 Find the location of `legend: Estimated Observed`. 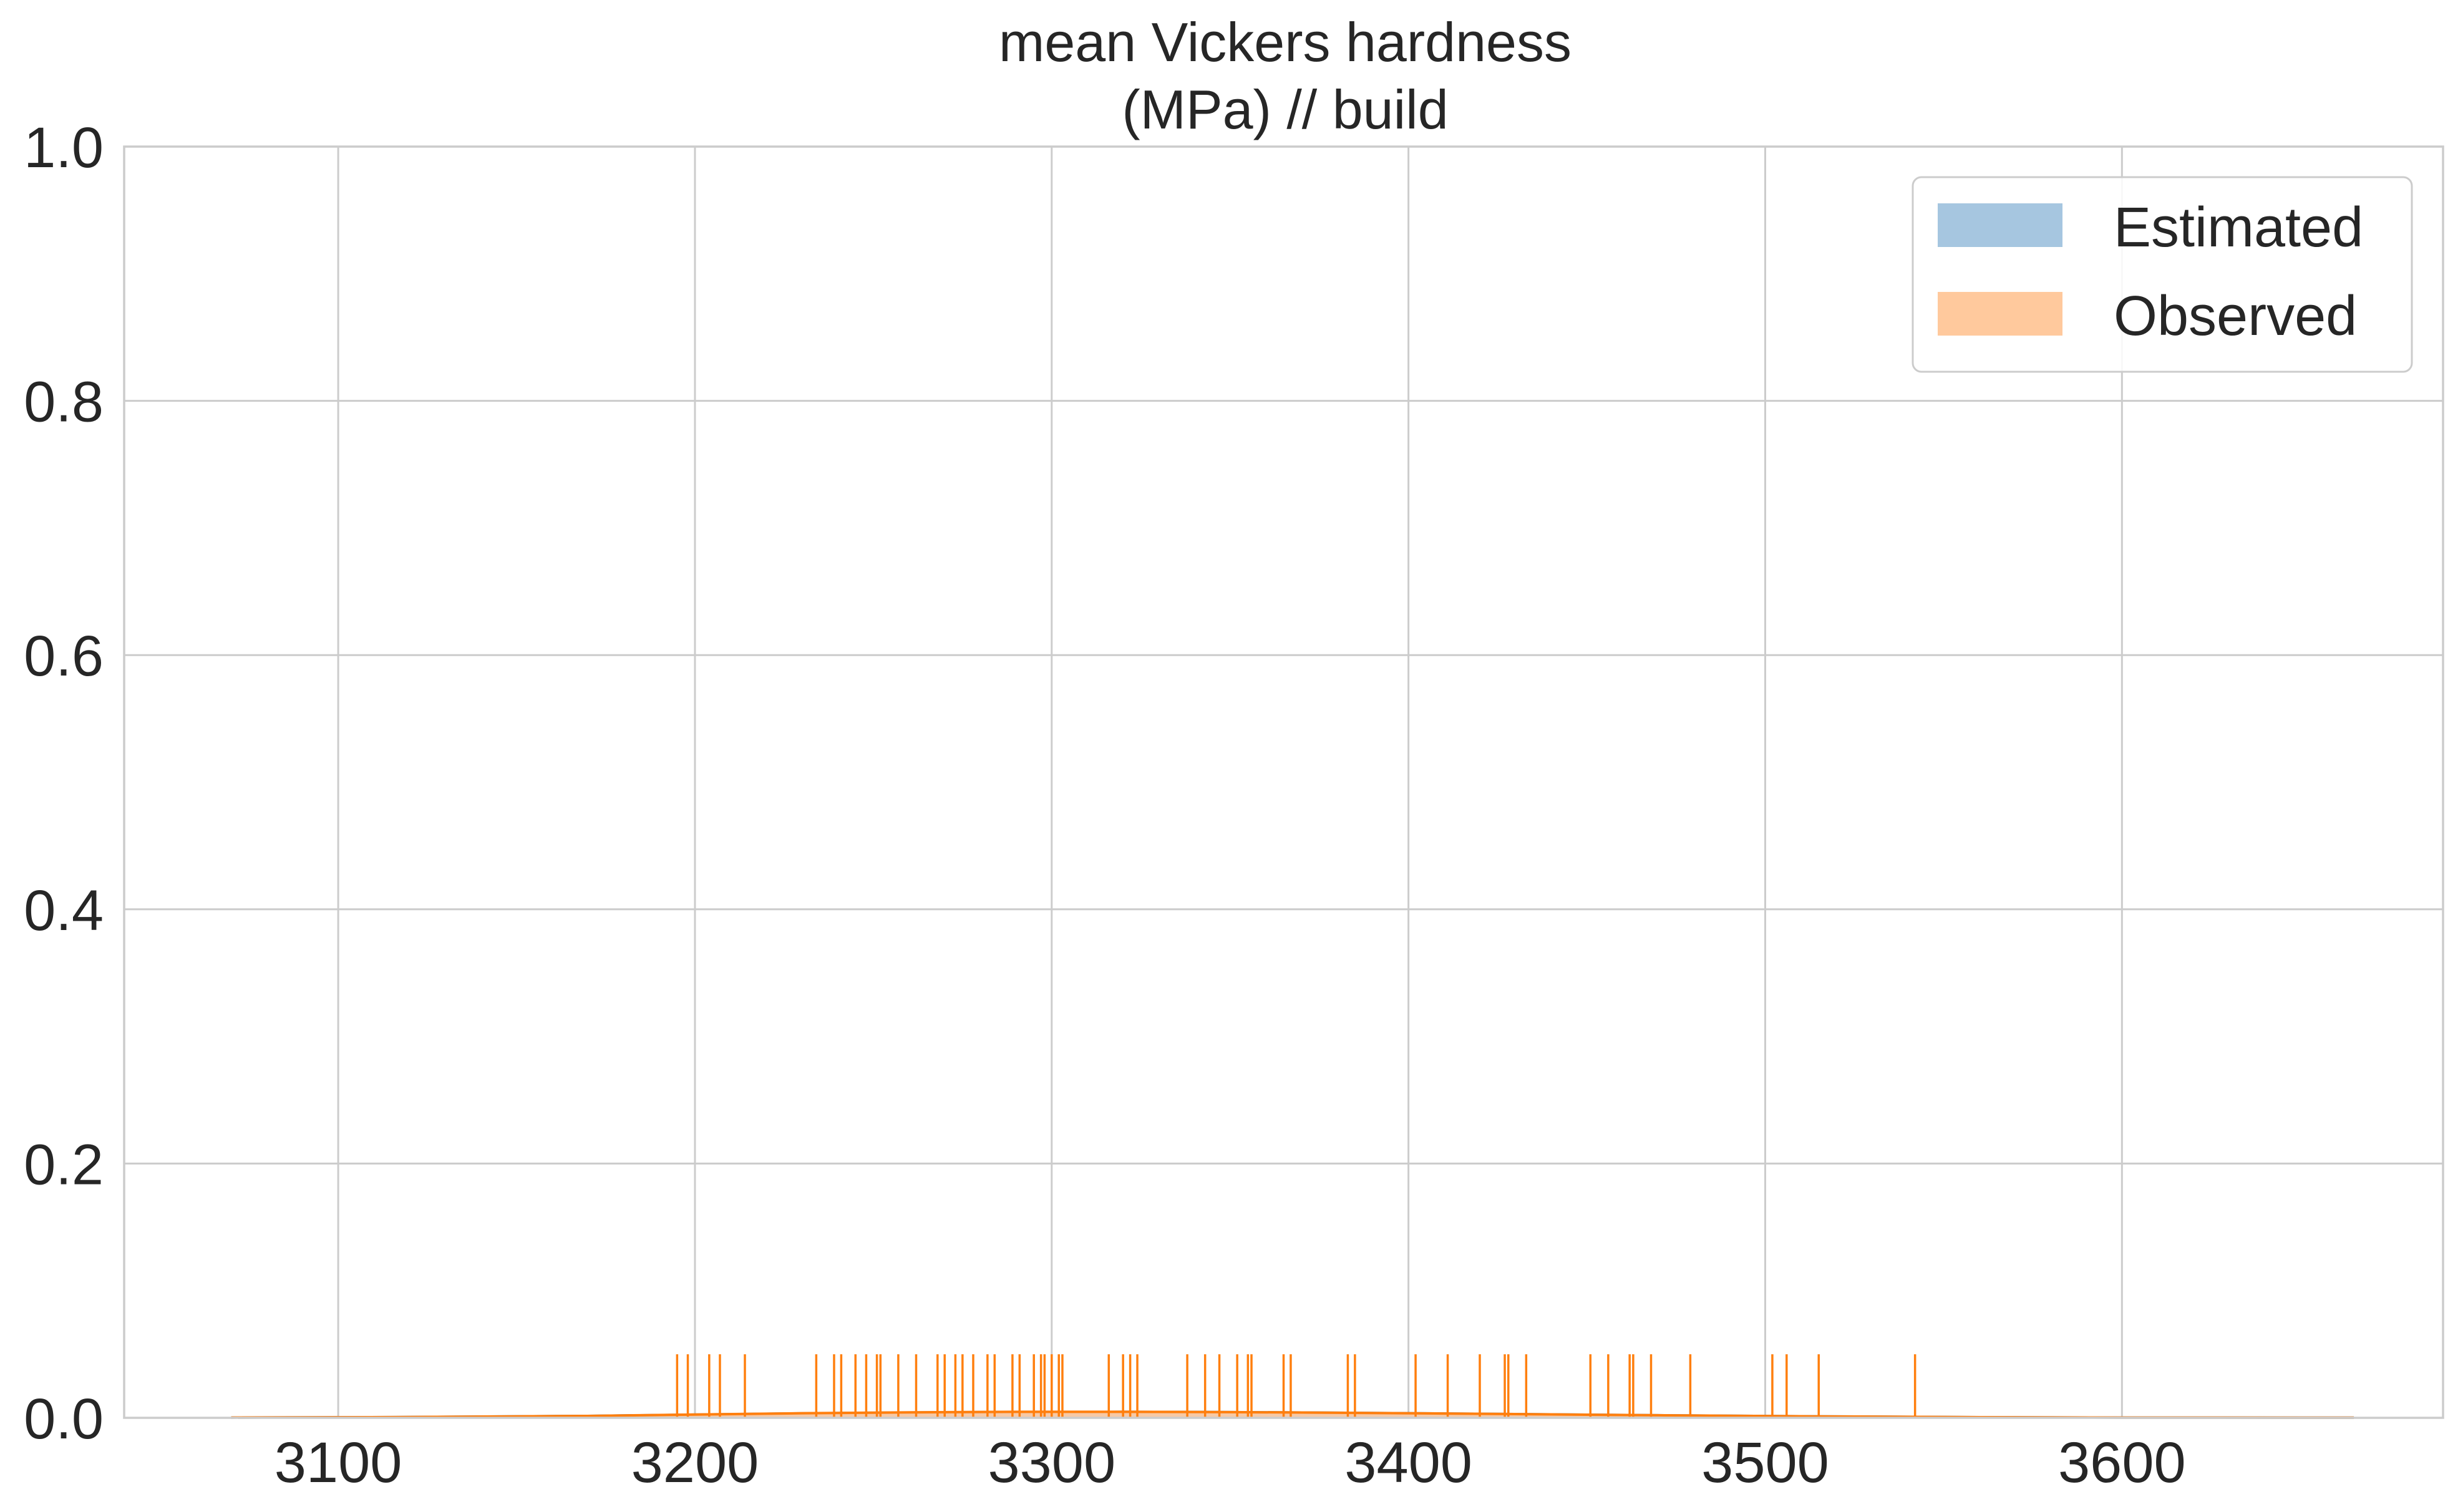

legend: Estimated Observed is located at coordinates (2162, 274).